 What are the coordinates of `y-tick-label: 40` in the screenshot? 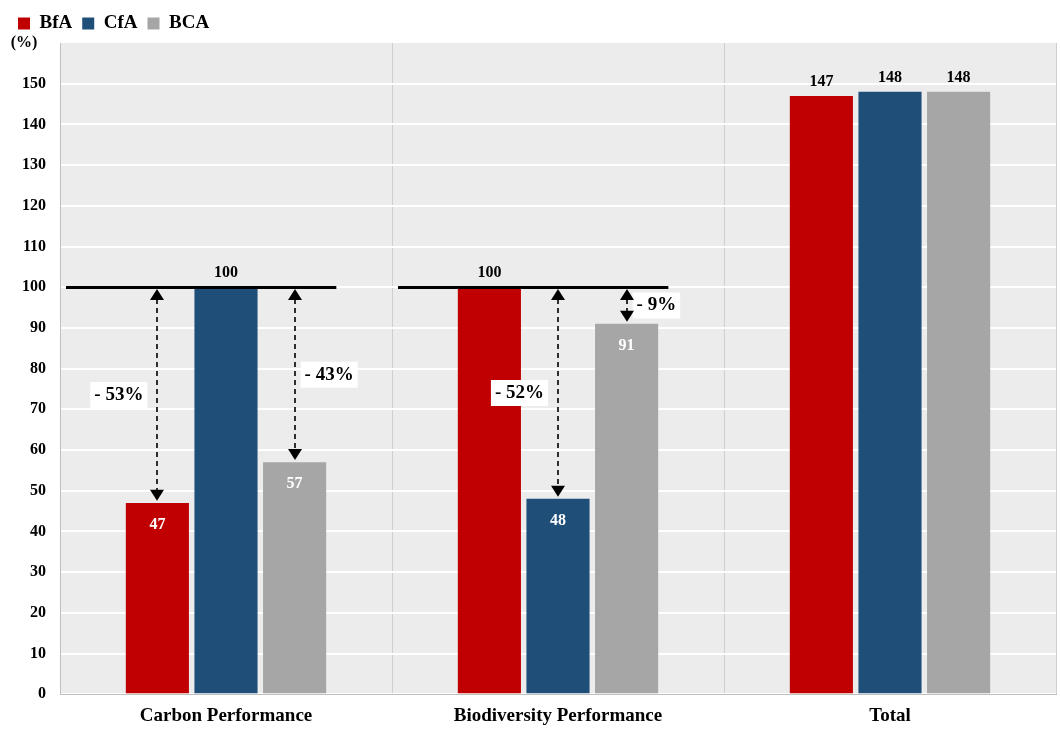 It's located at (38, 530).